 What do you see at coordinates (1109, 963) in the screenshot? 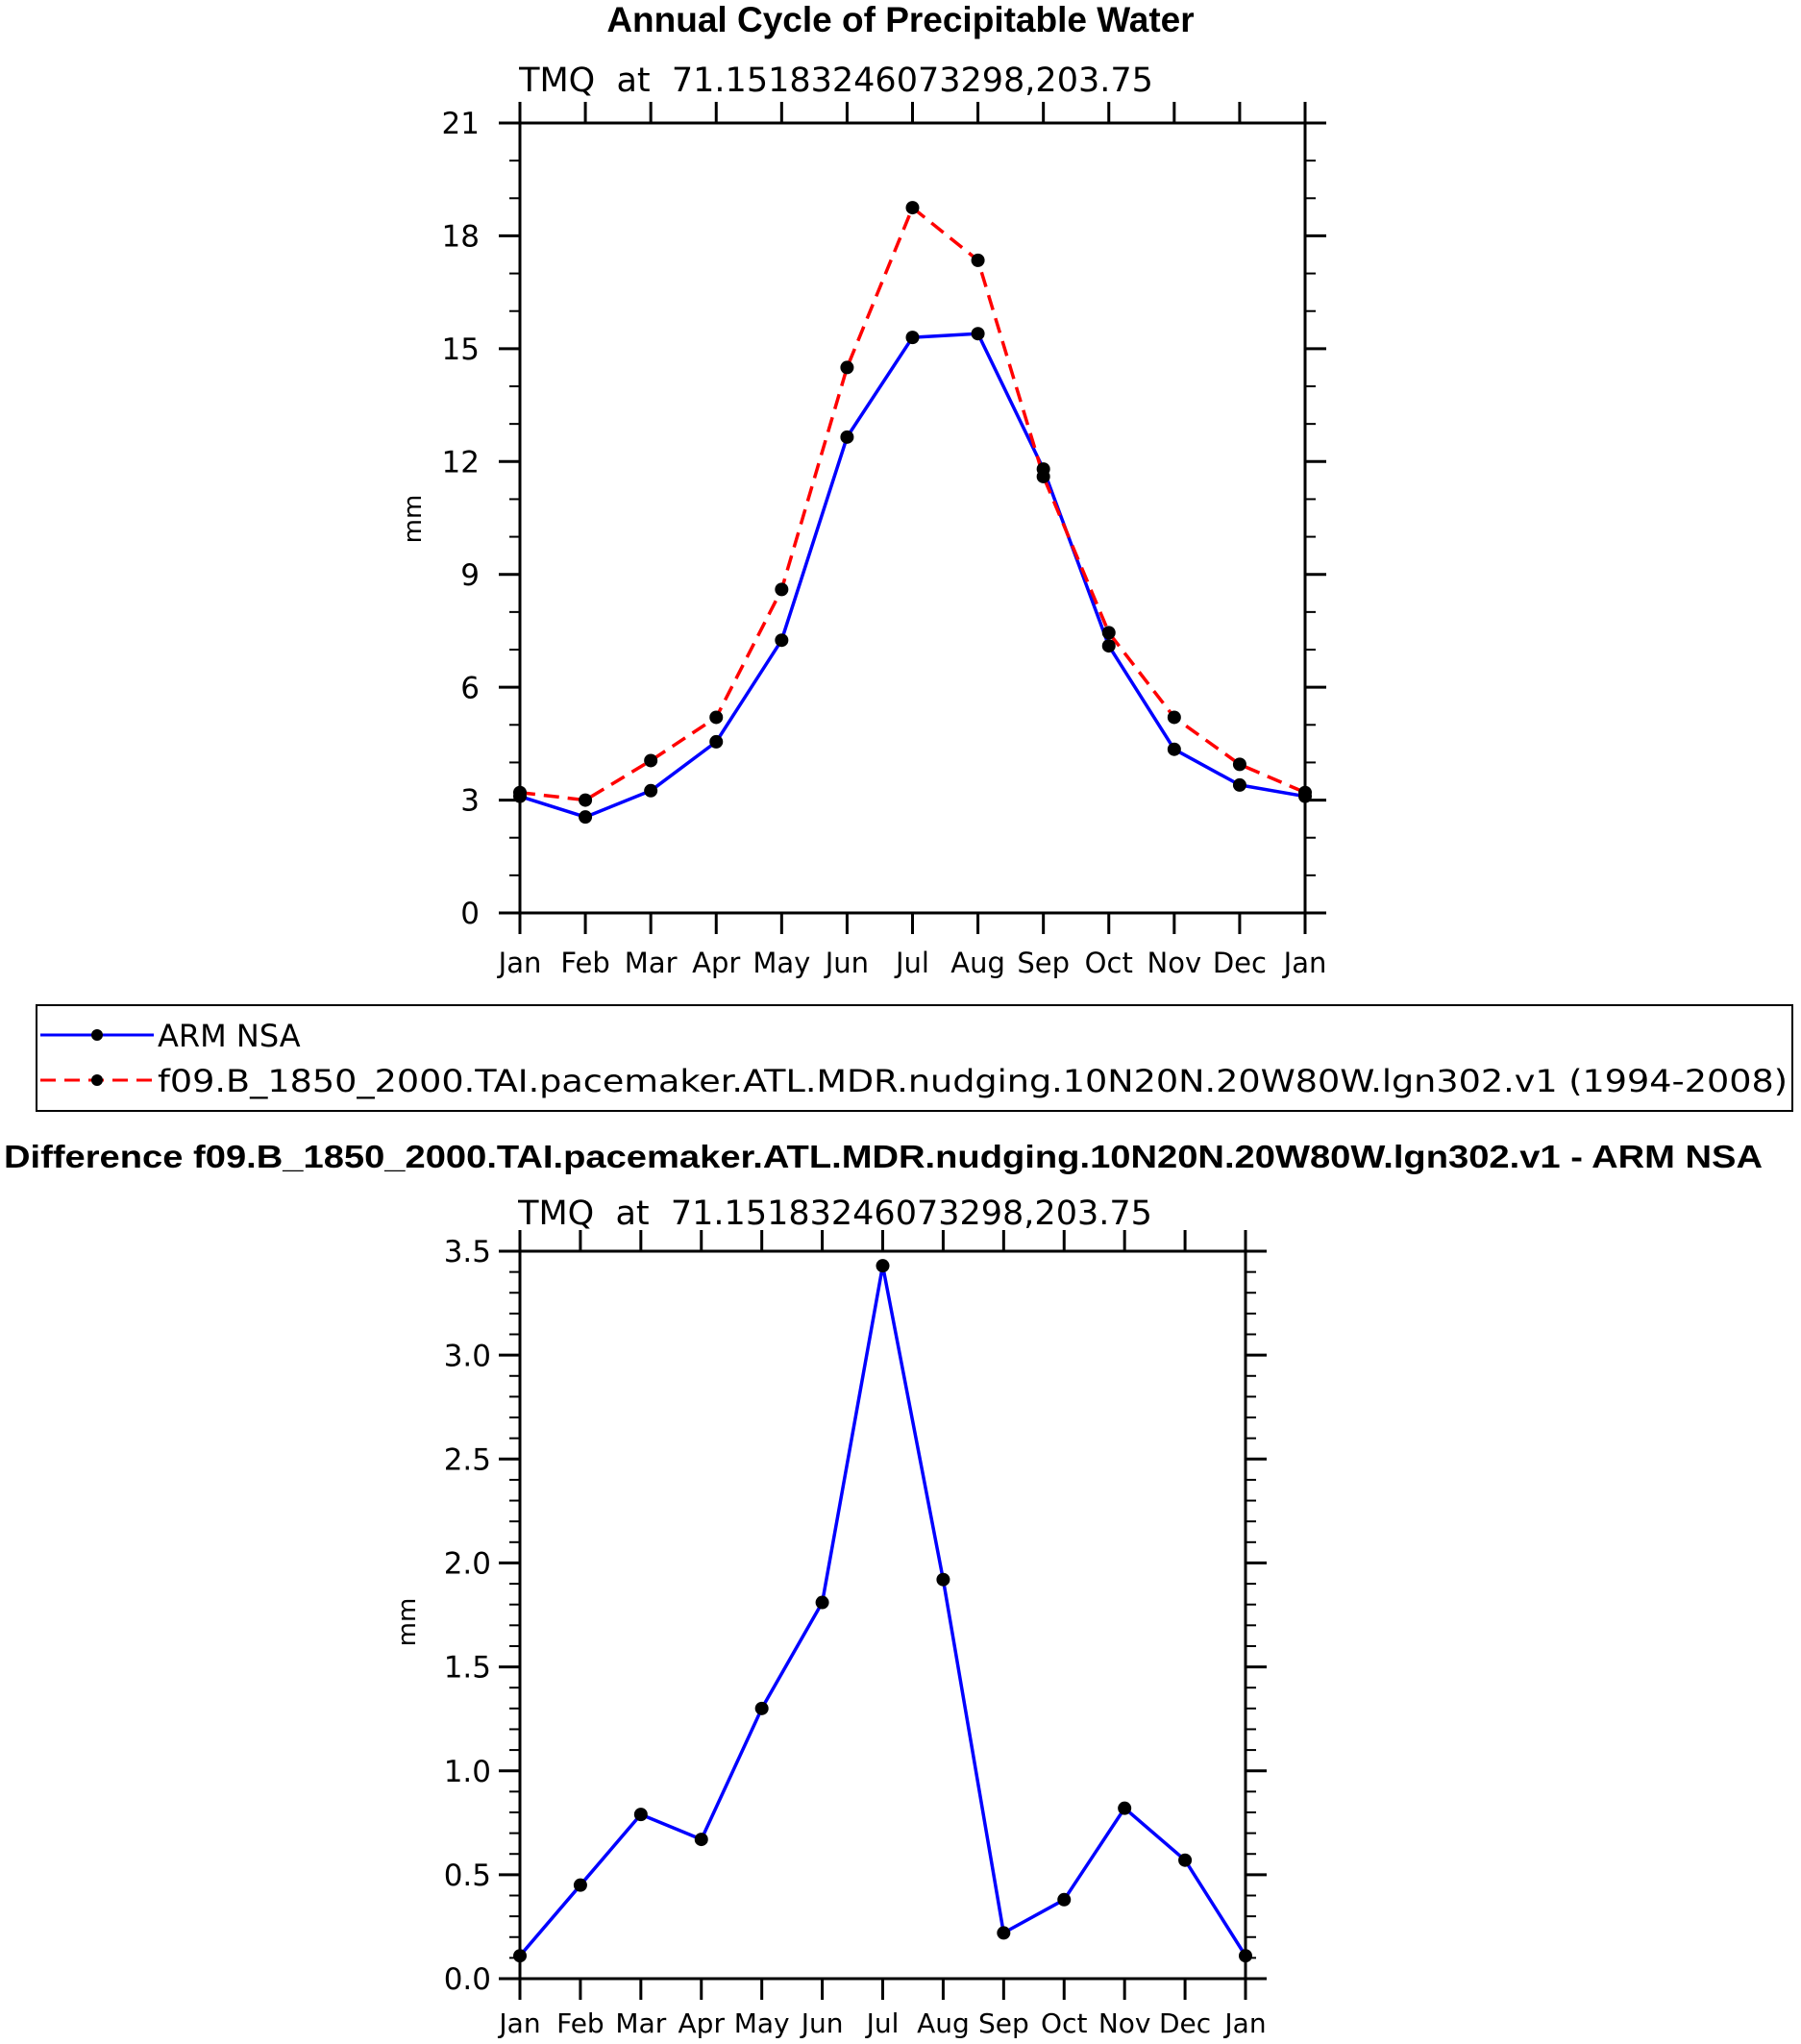
I see `chart1-x-tick-label: Oct` at bounding box center [1109, 963].